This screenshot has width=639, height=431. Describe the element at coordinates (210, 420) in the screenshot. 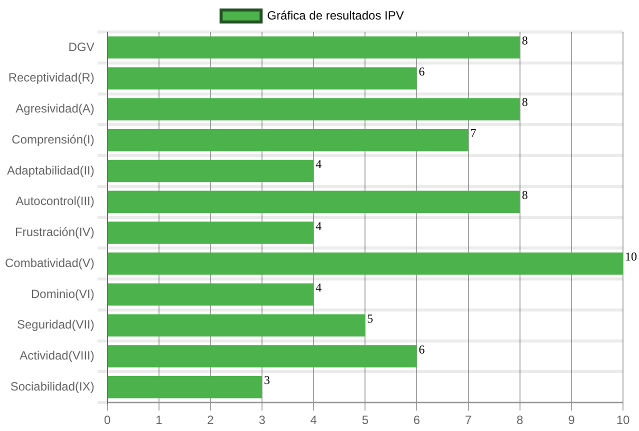

I see `x-tick-label: 2` at that location.